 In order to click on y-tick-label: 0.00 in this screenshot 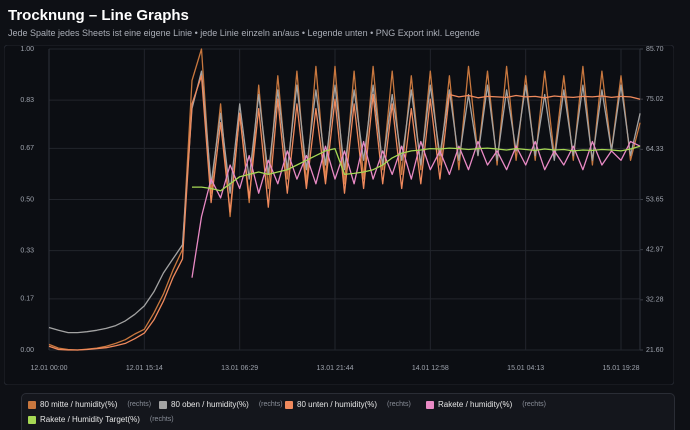, I will do `click(27, 350)`.